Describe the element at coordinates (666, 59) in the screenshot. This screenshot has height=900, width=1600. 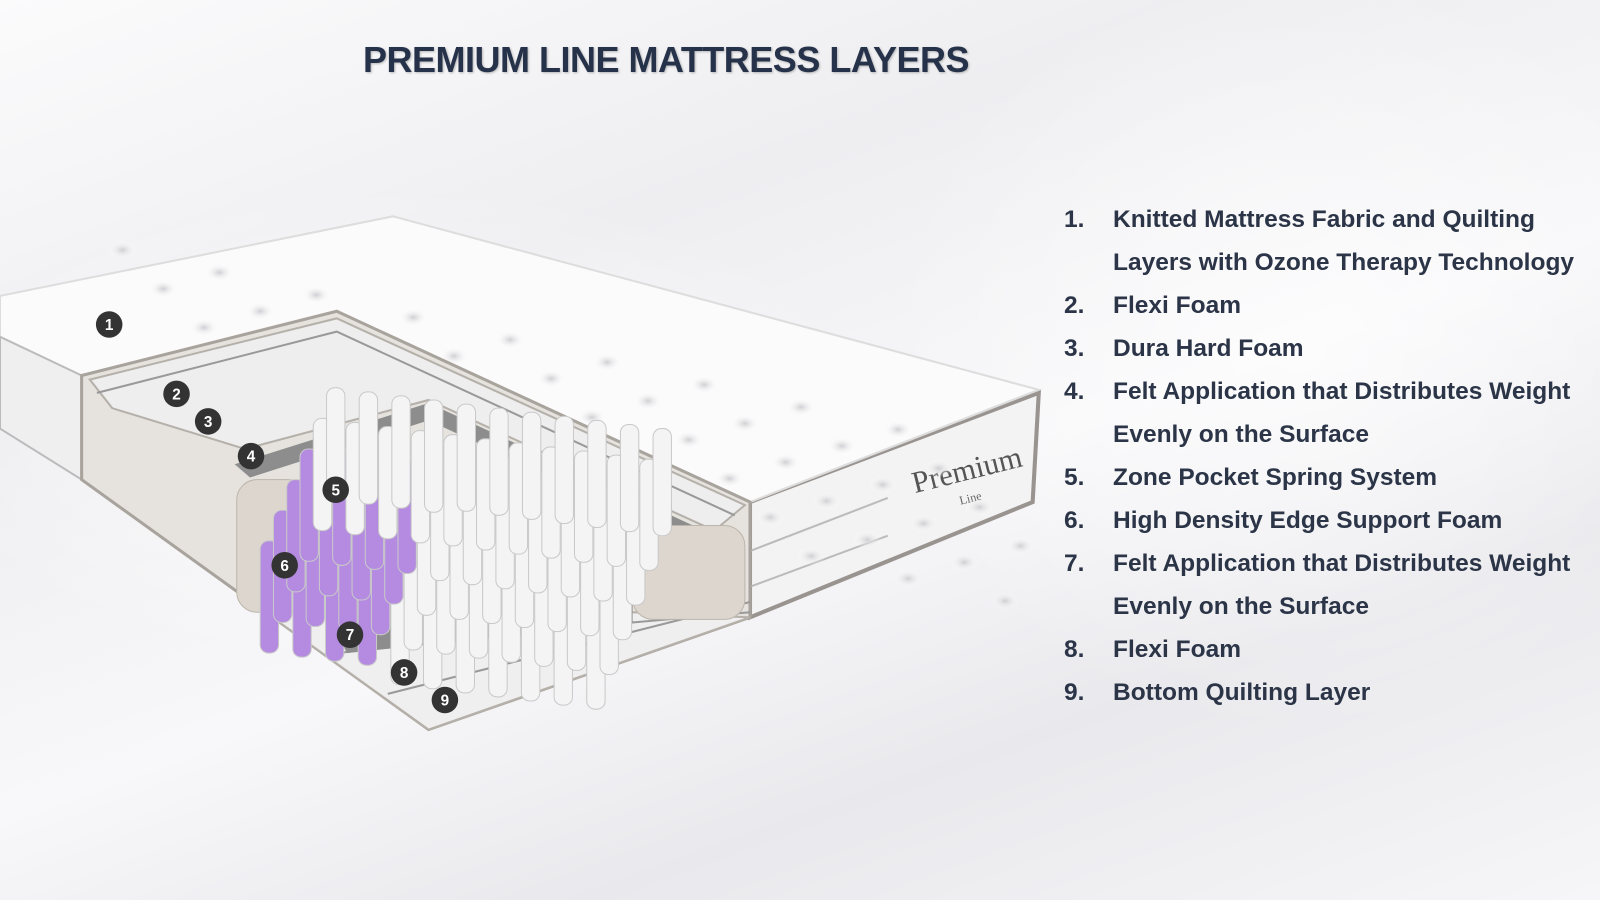
I see `slide-title: PREMIUM LINE MATTRESS LAYERS` at that location.